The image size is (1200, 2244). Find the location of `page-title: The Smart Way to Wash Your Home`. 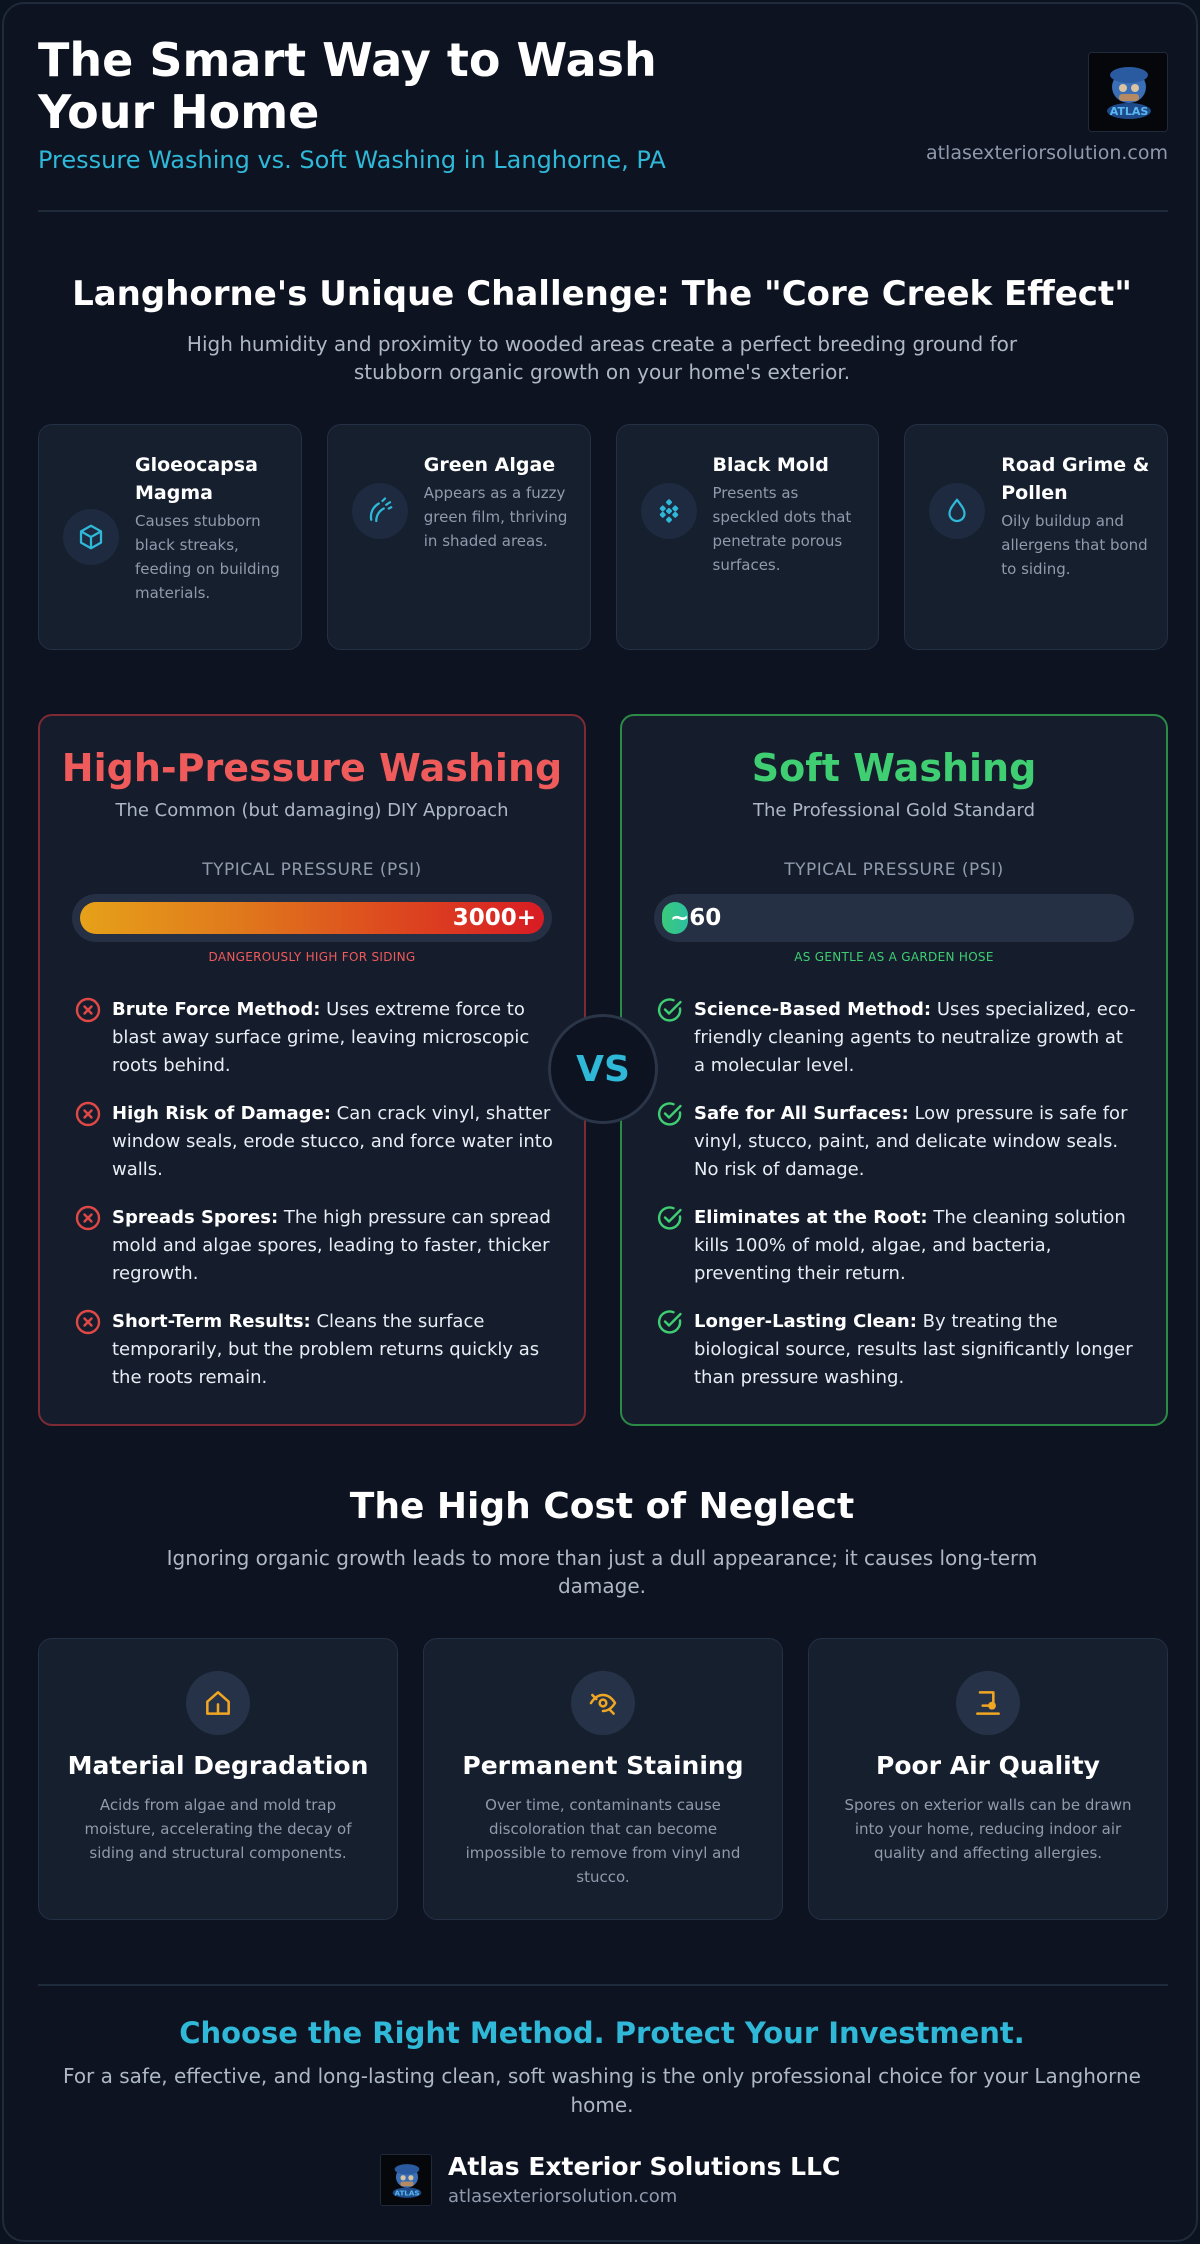

page-title: The Smart Way to Wash Your Home is located at coordinates (347, 86).